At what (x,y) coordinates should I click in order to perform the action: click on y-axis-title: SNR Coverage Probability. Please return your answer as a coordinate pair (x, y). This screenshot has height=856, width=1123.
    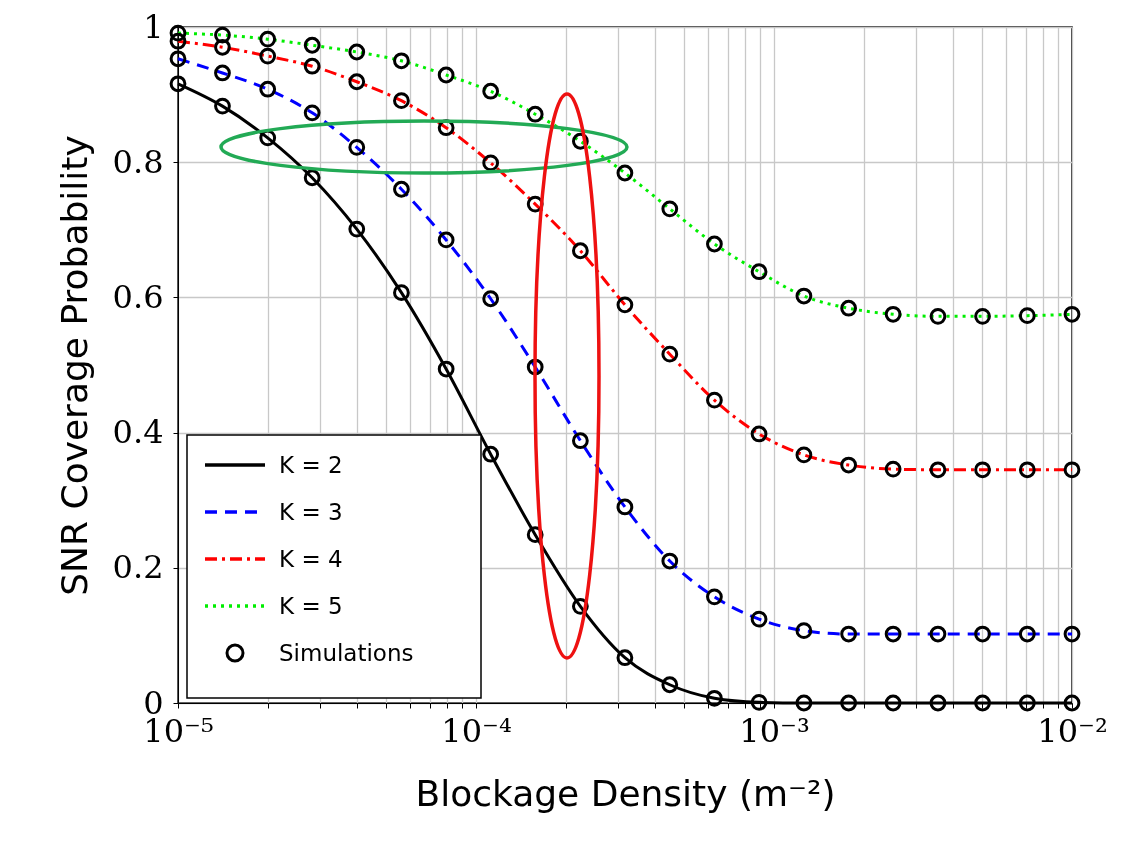
    Looking at the image, I should click on (74, 365).